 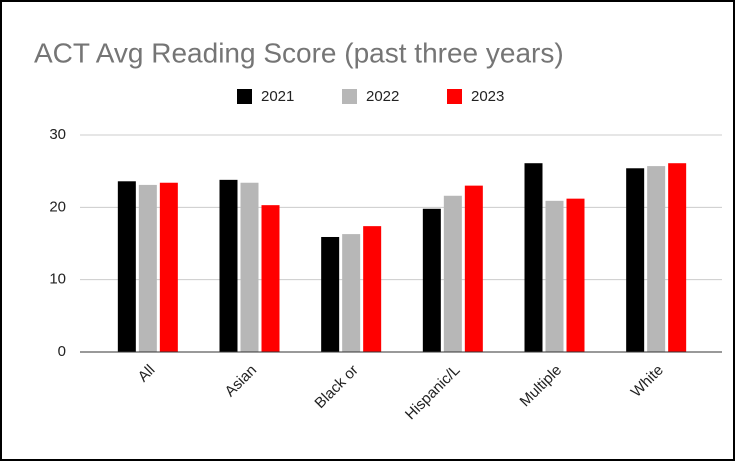 What do you see at coordinates (487, 96) in the screenshot?
I see `legend-label: 2023` at bounding box center [487, 96].